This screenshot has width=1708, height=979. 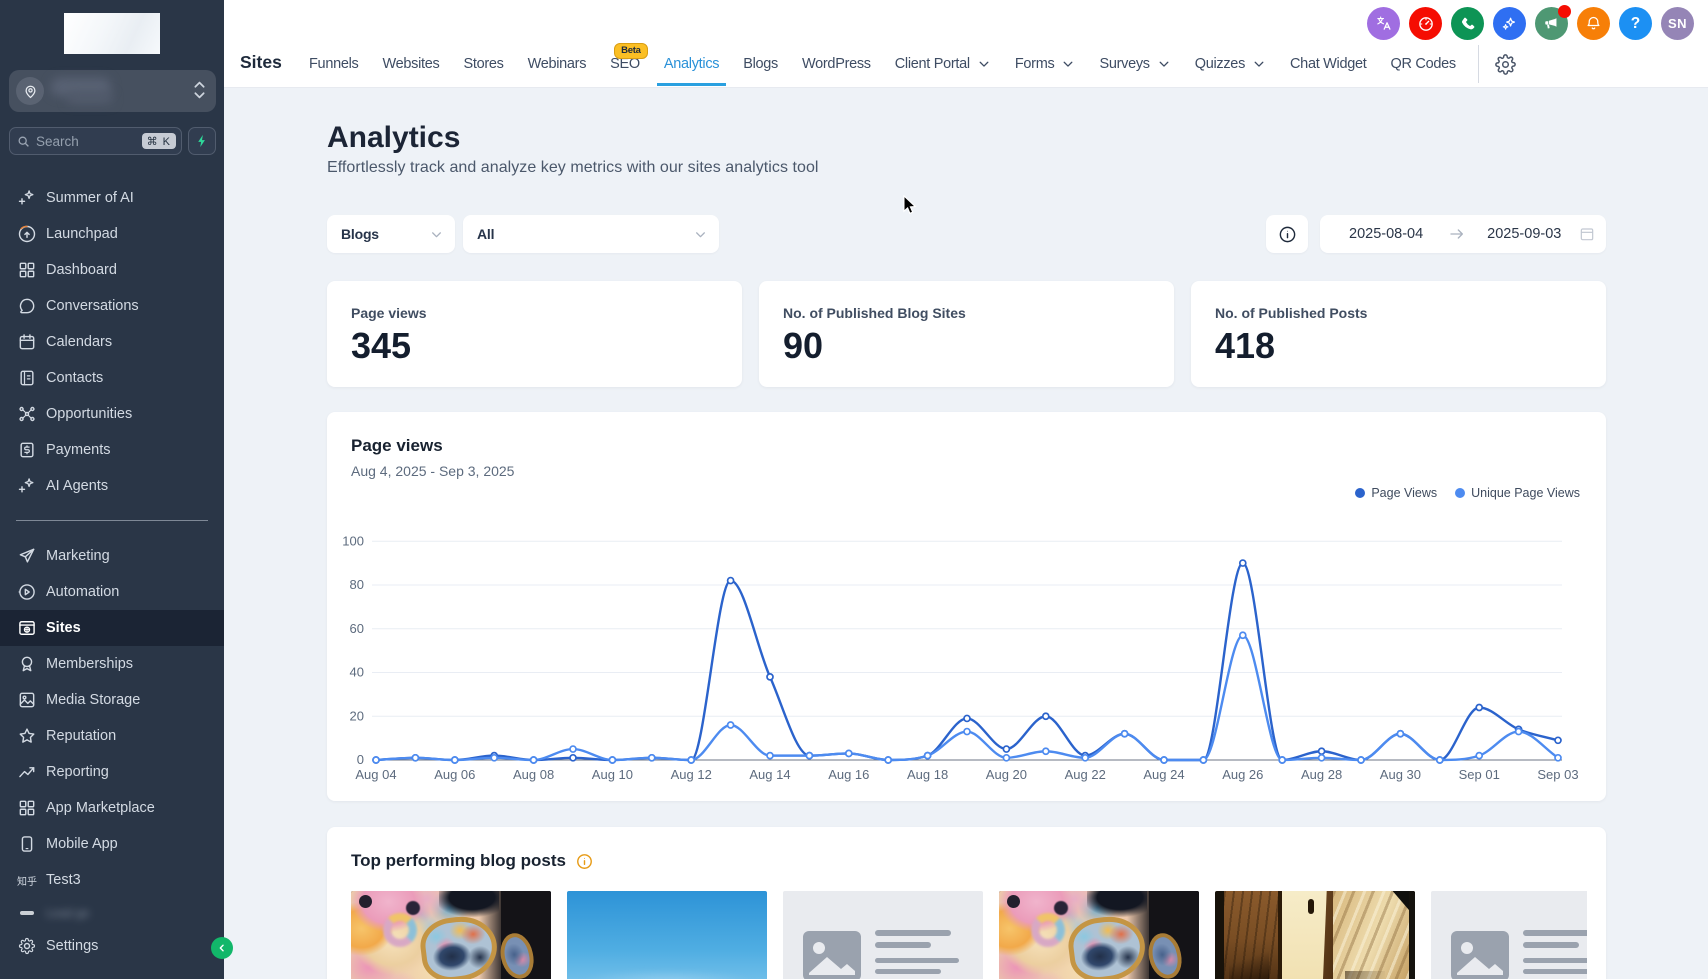 I want to click on svg-text: Sep 01, so click(x=1479, y=774).